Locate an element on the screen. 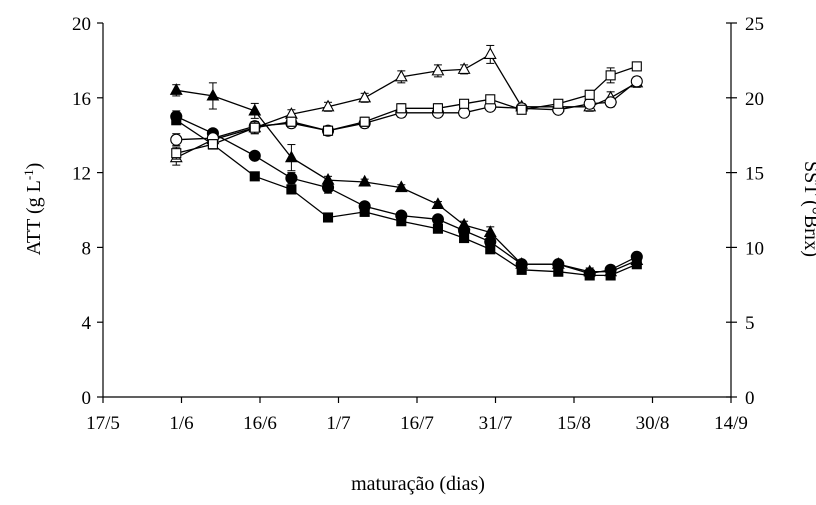 The width and height of the screenshot is (816, 505). left-y-axis-title-base: ATT (g L is located at coordinates (34, 217).